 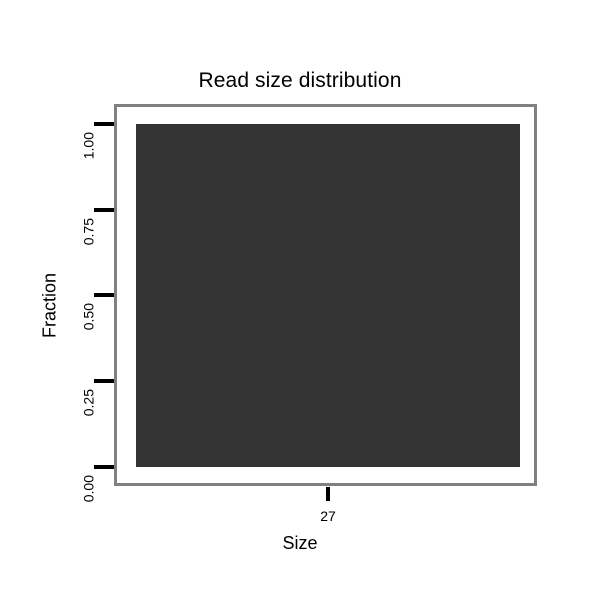 I want to click on x-tick-label-0: 27, so click(x=328, y=516).